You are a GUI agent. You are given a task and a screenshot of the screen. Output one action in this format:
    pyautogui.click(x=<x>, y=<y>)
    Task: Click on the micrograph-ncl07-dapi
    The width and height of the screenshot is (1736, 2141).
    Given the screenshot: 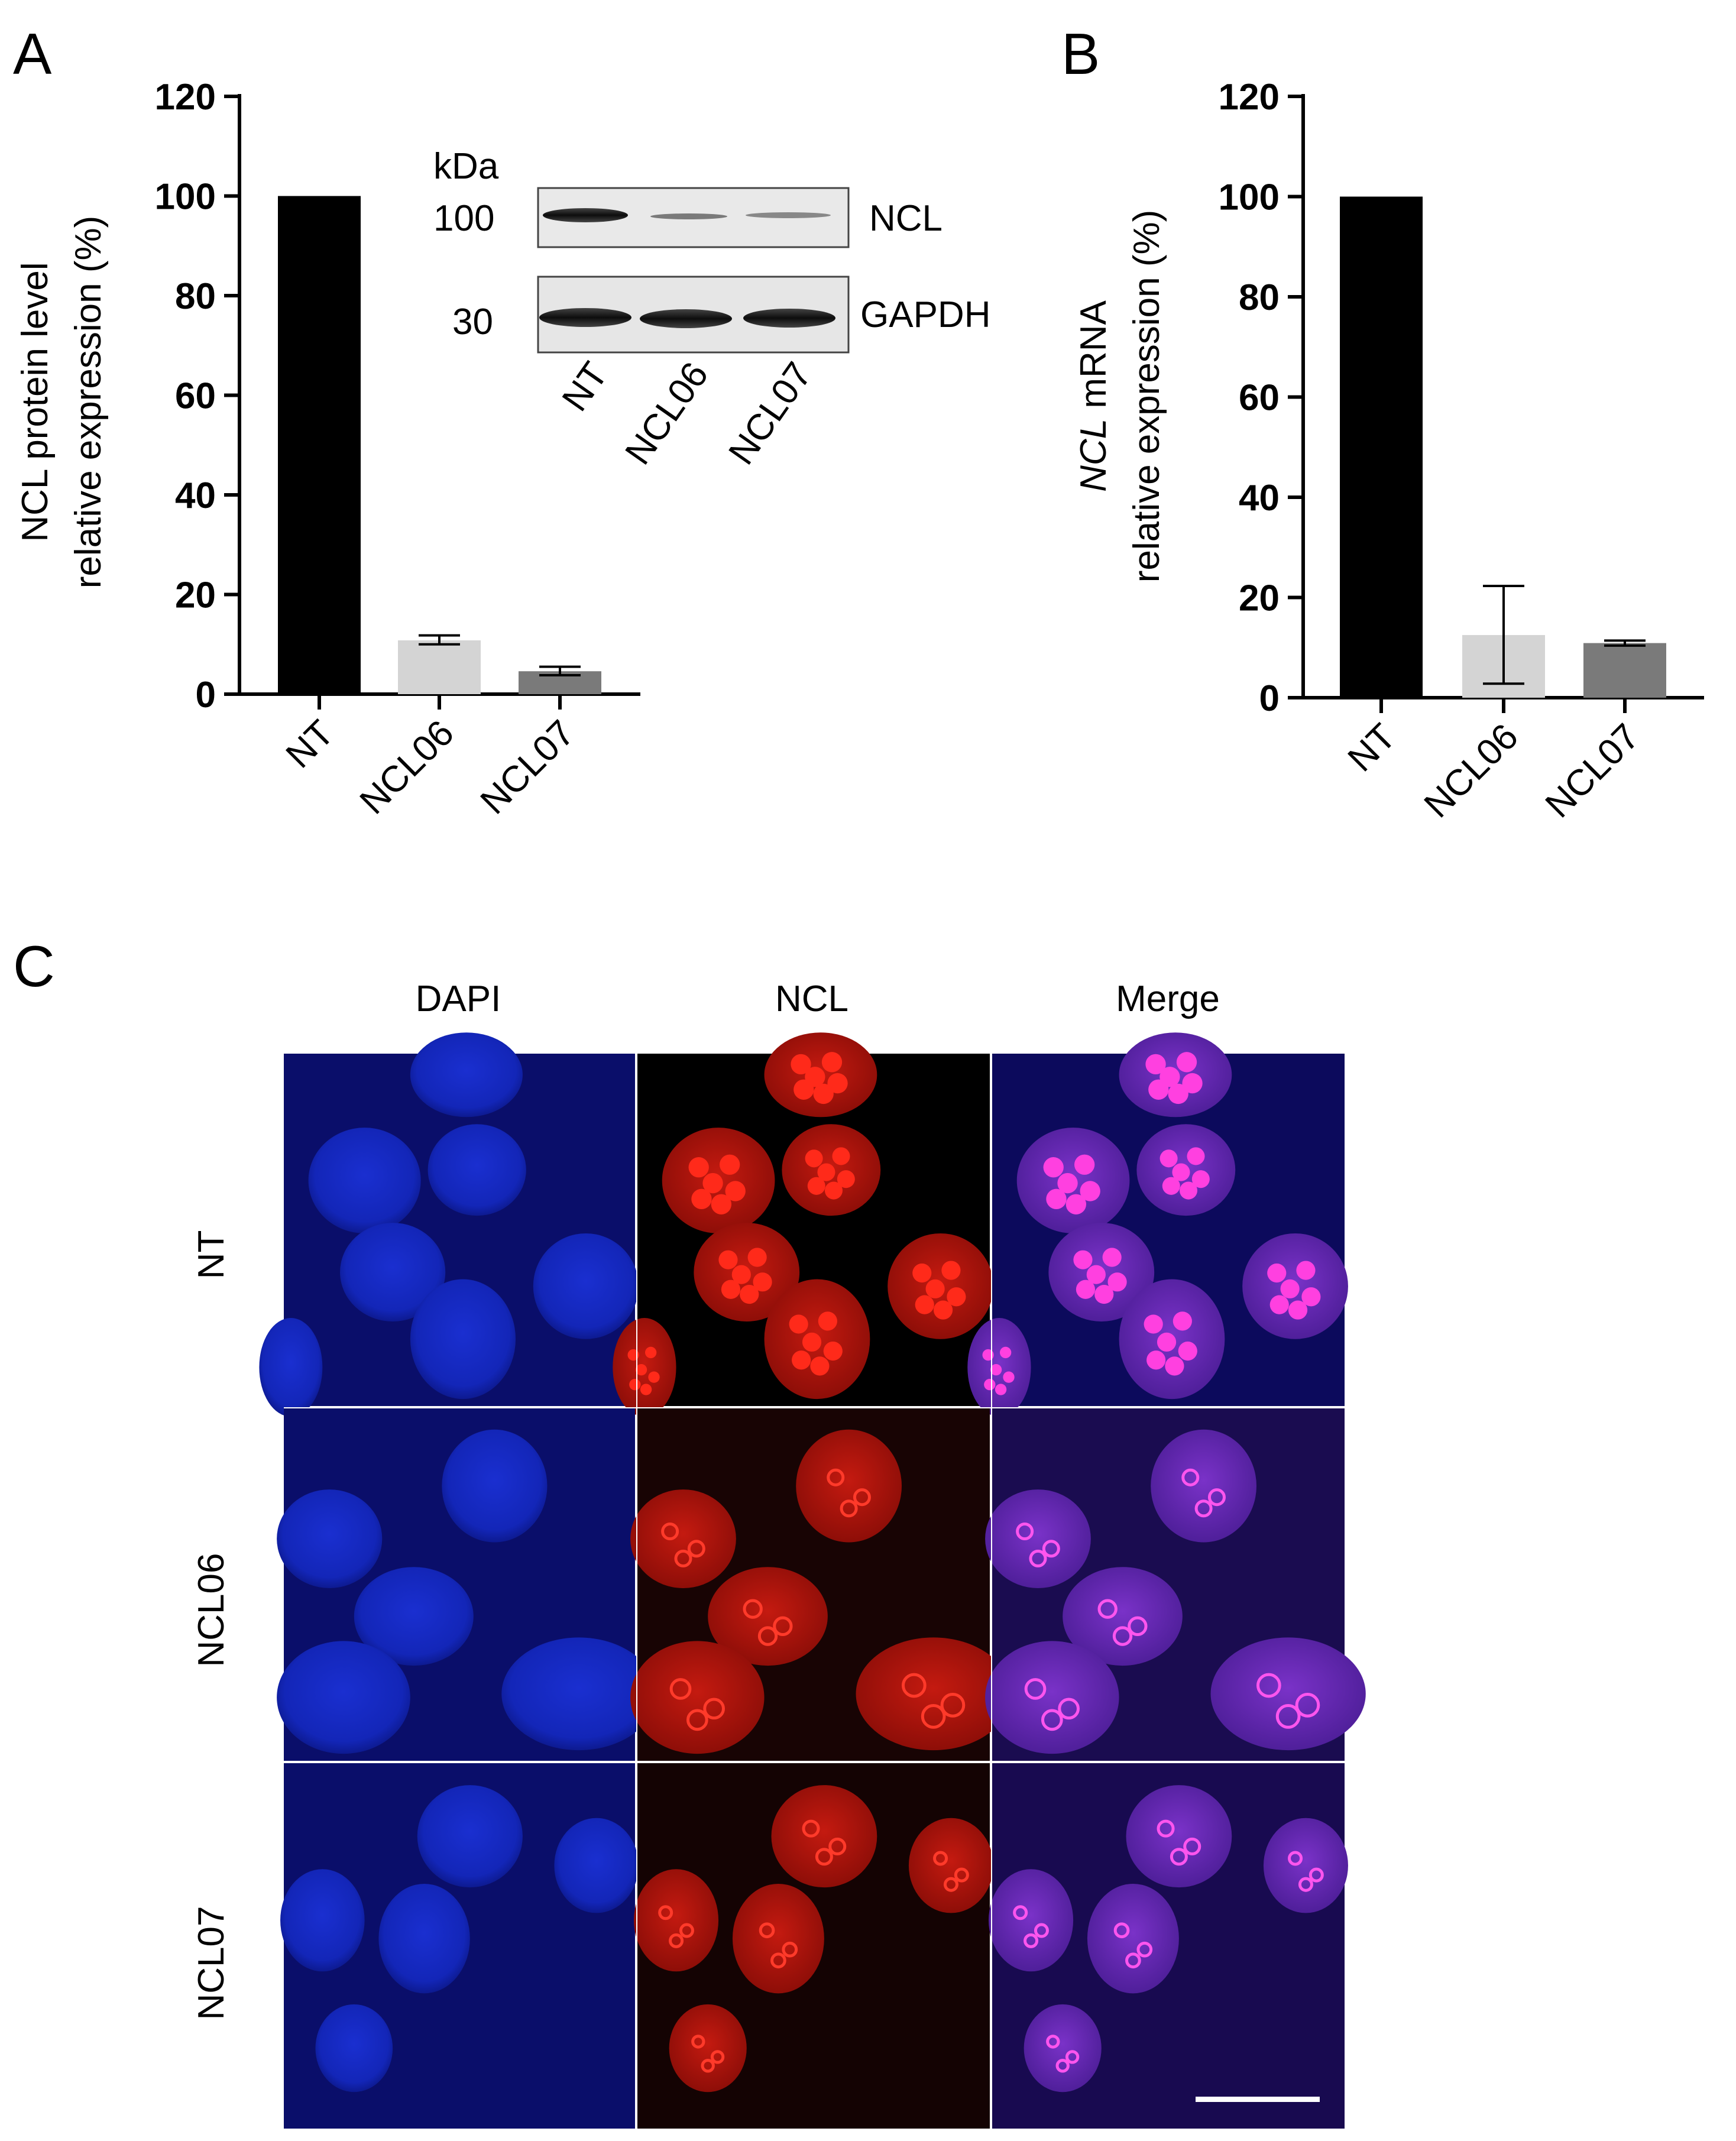 What is the action you would take?
    pyautogui.click(x=459, y=1946)
    